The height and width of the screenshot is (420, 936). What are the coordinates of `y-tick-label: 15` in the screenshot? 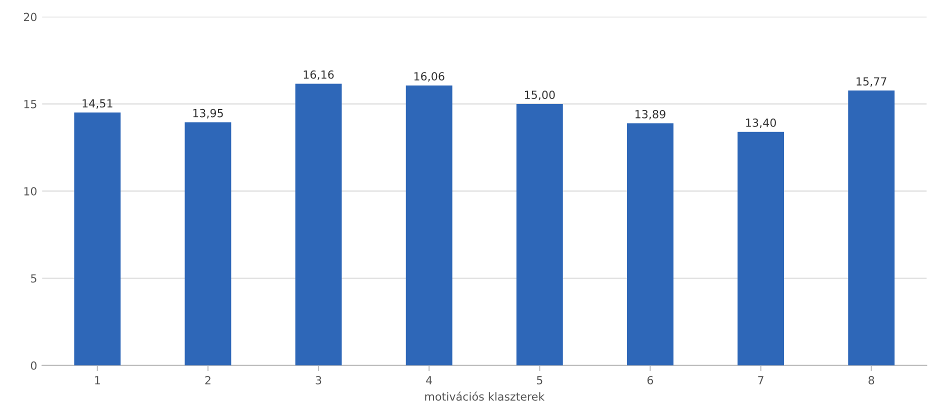 It's located at (30, 104).